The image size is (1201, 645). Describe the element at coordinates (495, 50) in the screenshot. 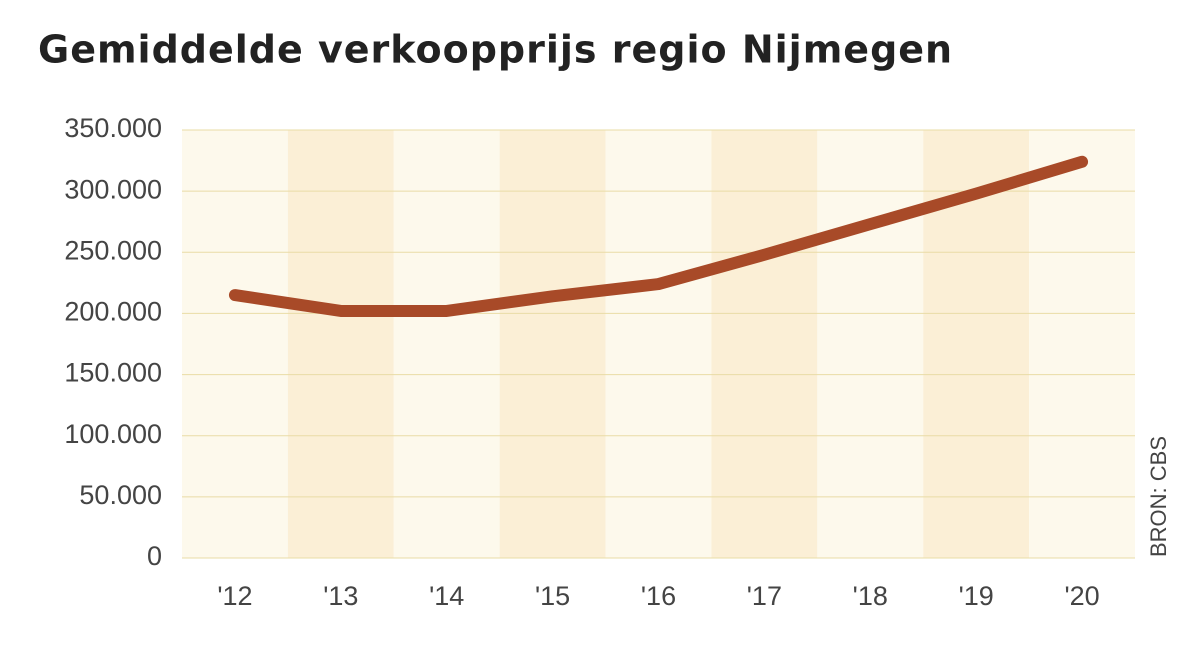

I see `chart-title: Gemiddelde verkoopprijs regio Nijmegen` at that location.